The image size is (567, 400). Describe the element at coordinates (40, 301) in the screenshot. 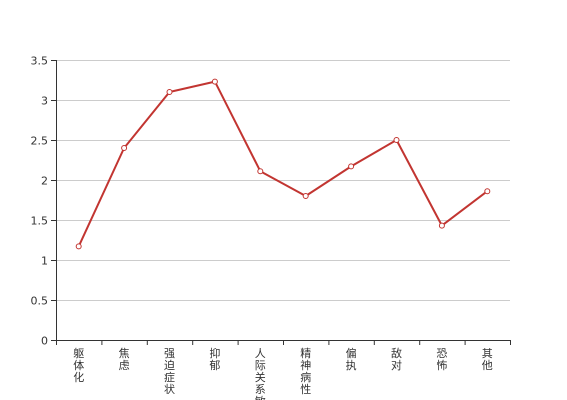

I see `y-tick-label: 0.5` at that location.